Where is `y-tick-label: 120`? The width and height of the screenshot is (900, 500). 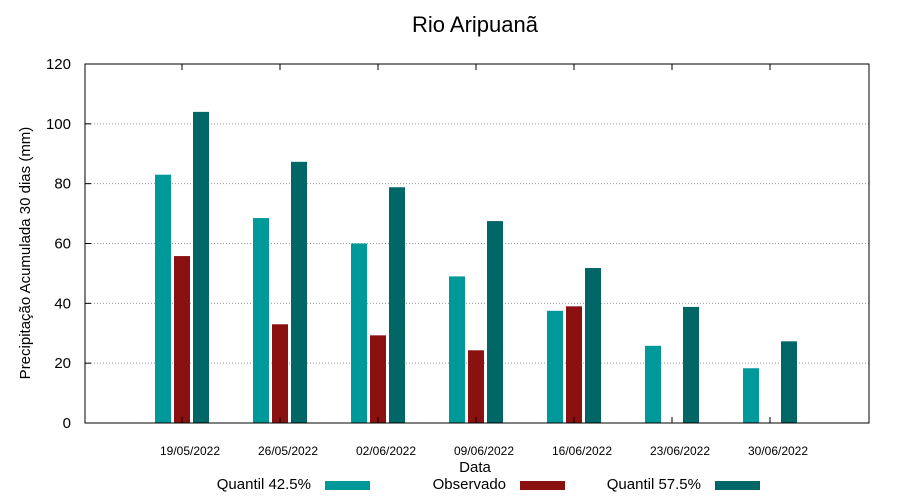 y-tick-label: 120 is located at coordinates (58, 64).